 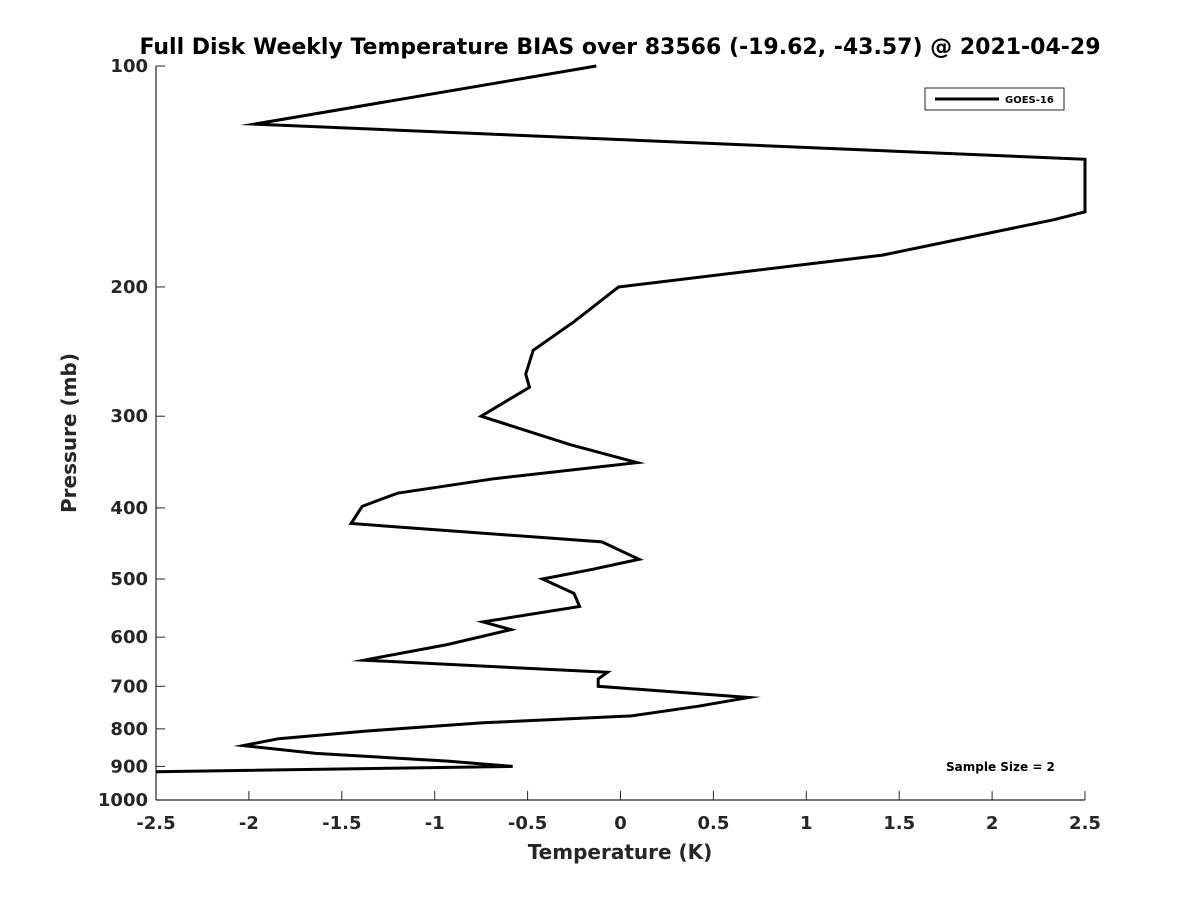 I want to click on y-tick-label: 200, so click(x=129, y=287).